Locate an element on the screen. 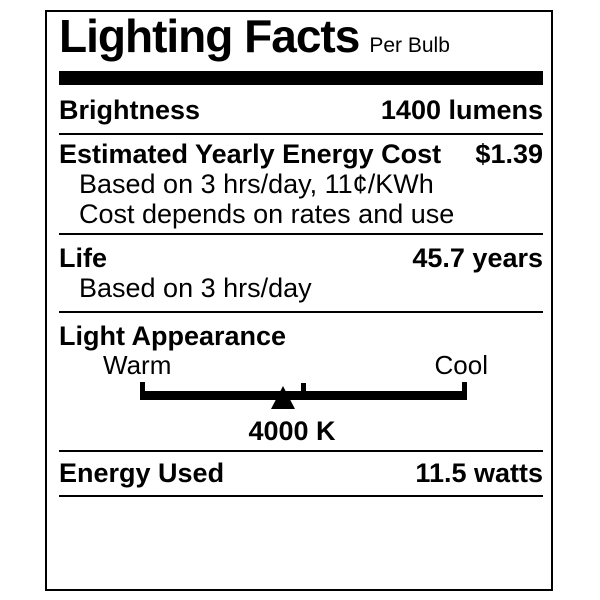 This screenshot has width=600, height=600. energy-cost-note-basis: Based on 3 hrs/day, 11¢/KWh is located at coordinates (256, 184).